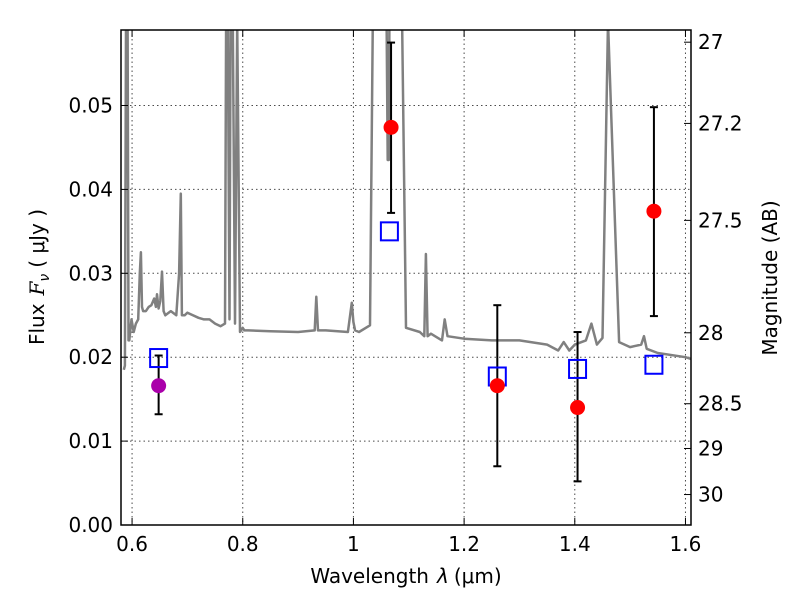 The width and height of the screenshot is (800, 600). I want to click on x-tick-label: 0.6, so click(132, 544).